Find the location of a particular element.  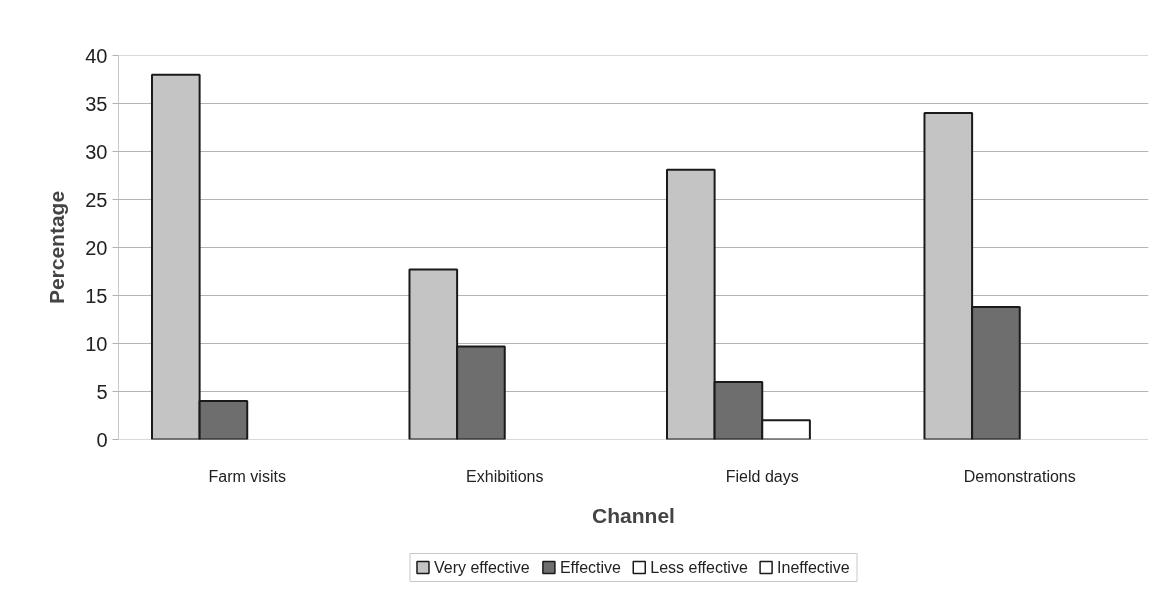

y-tick-label: 35 is located at coordinates (96, 103).